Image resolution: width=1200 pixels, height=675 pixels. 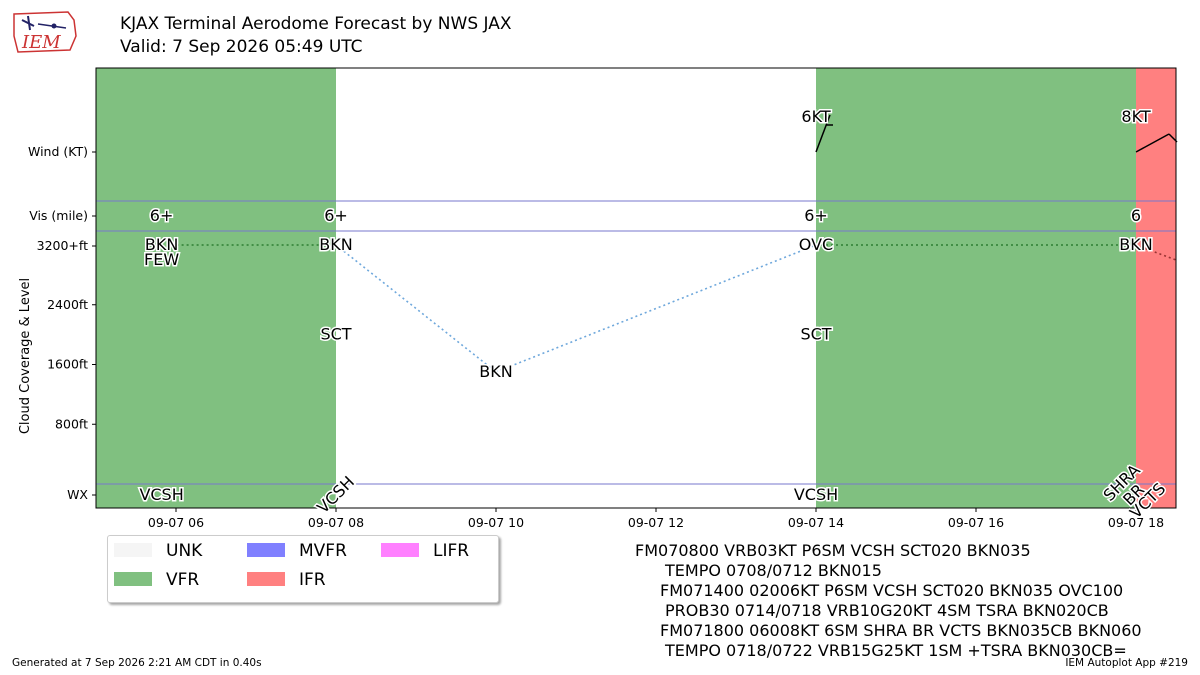 What do you see at coordinates (816, 244) in the screenshot?
I see `cloud-label: OVC` at bounding box center [816, 244].